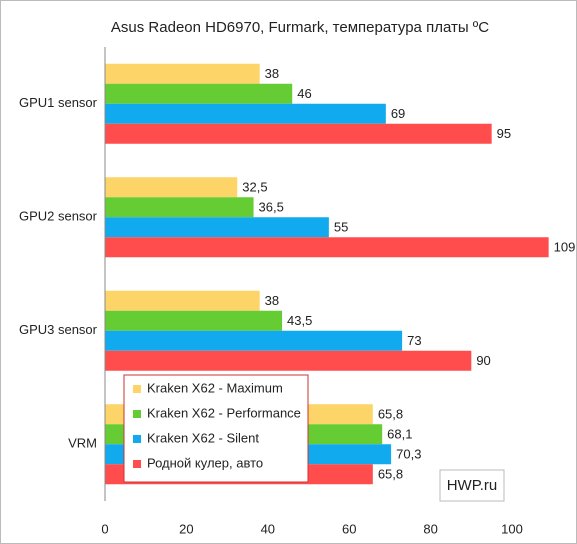 This screenshot has width=577, height=544. What do you see at coordinates (215, 387) in the screenshot?
I see `legend-label: Kraken X62 - Maximum` at bounding box center [215, 387].